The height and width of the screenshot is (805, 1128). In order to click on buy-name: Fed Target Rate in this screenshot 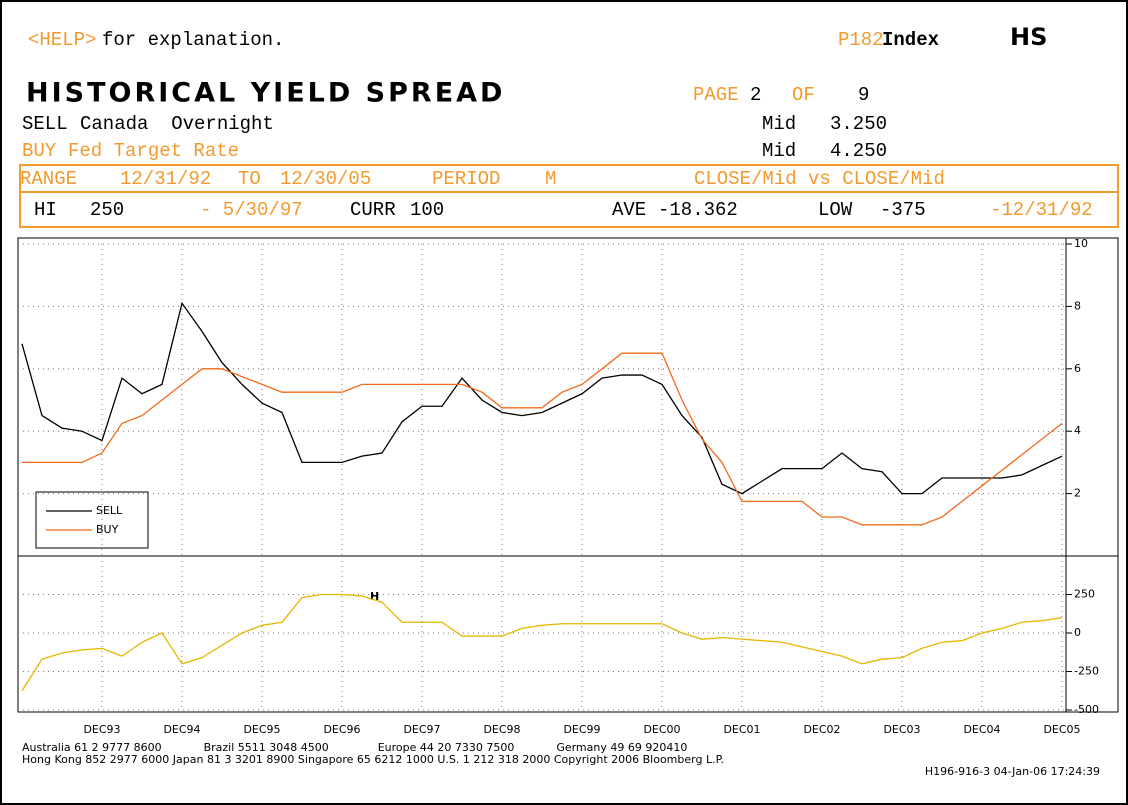, I will do `click(153, 151)`.